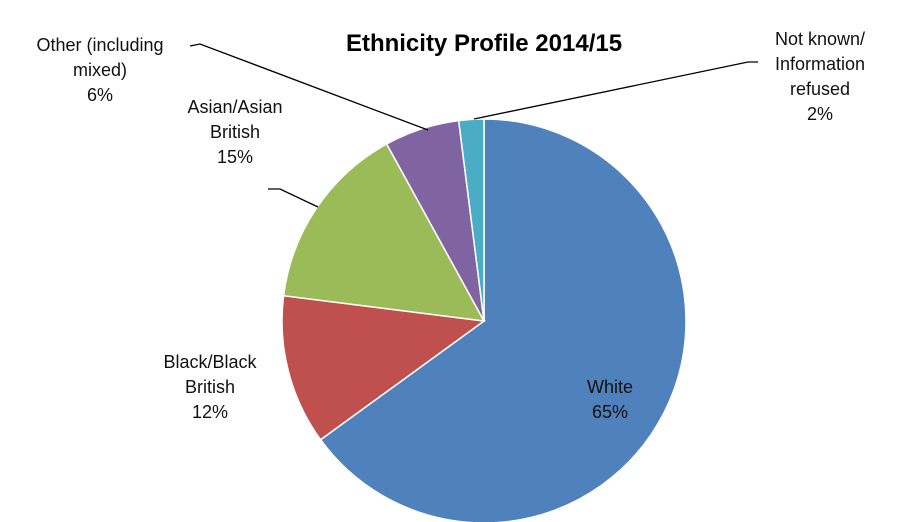 The width and height of the screenshot is (897, 522). Describe the element at coordinates (610, 412) in the screenshot. I see `value-label: 65%` at that location.